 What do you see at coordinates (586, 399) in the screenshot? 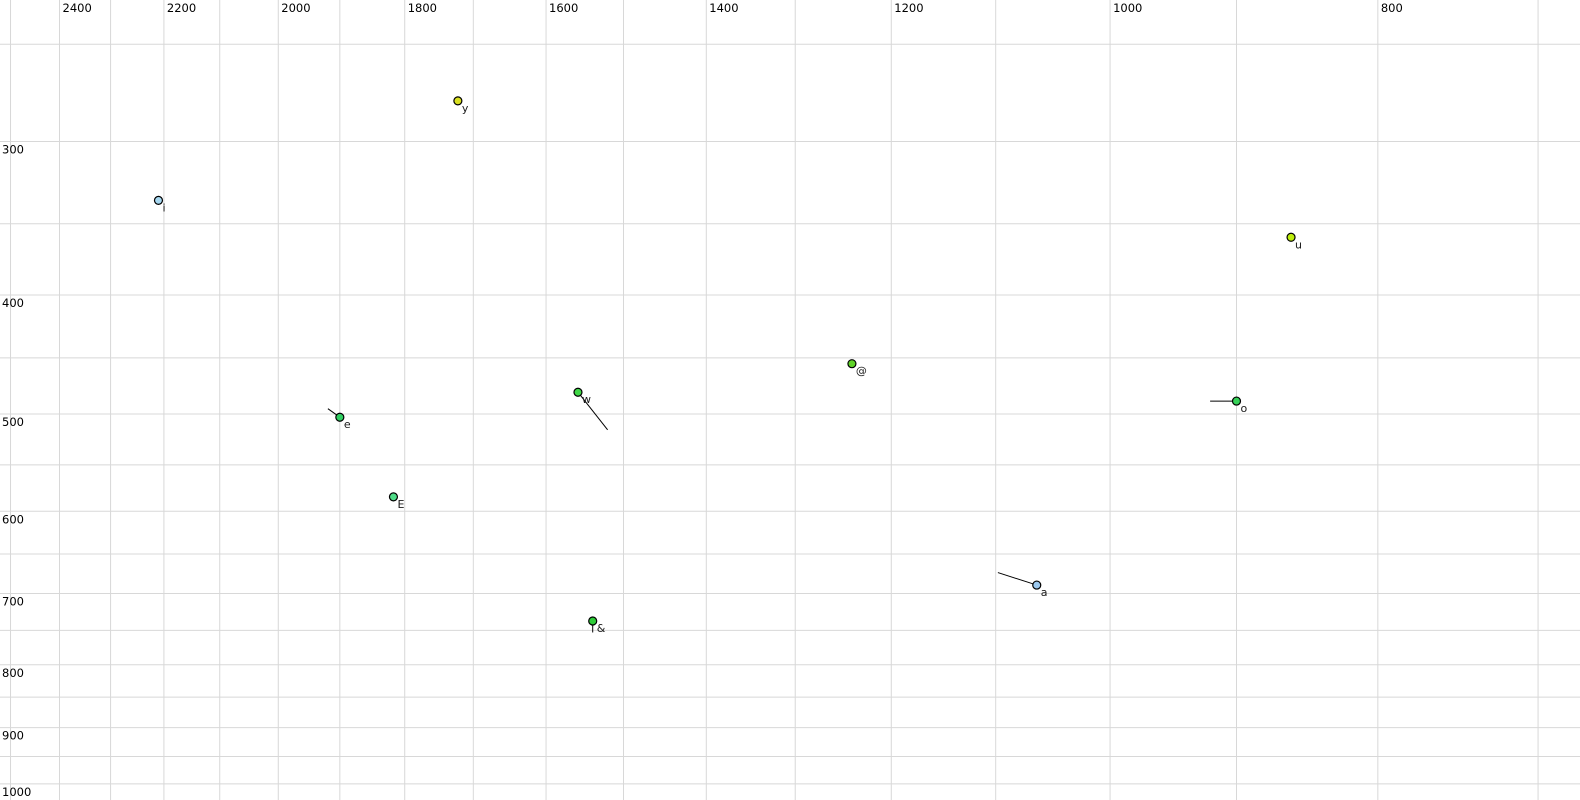
I see `point-label: w` at bounding box center [586, 399].